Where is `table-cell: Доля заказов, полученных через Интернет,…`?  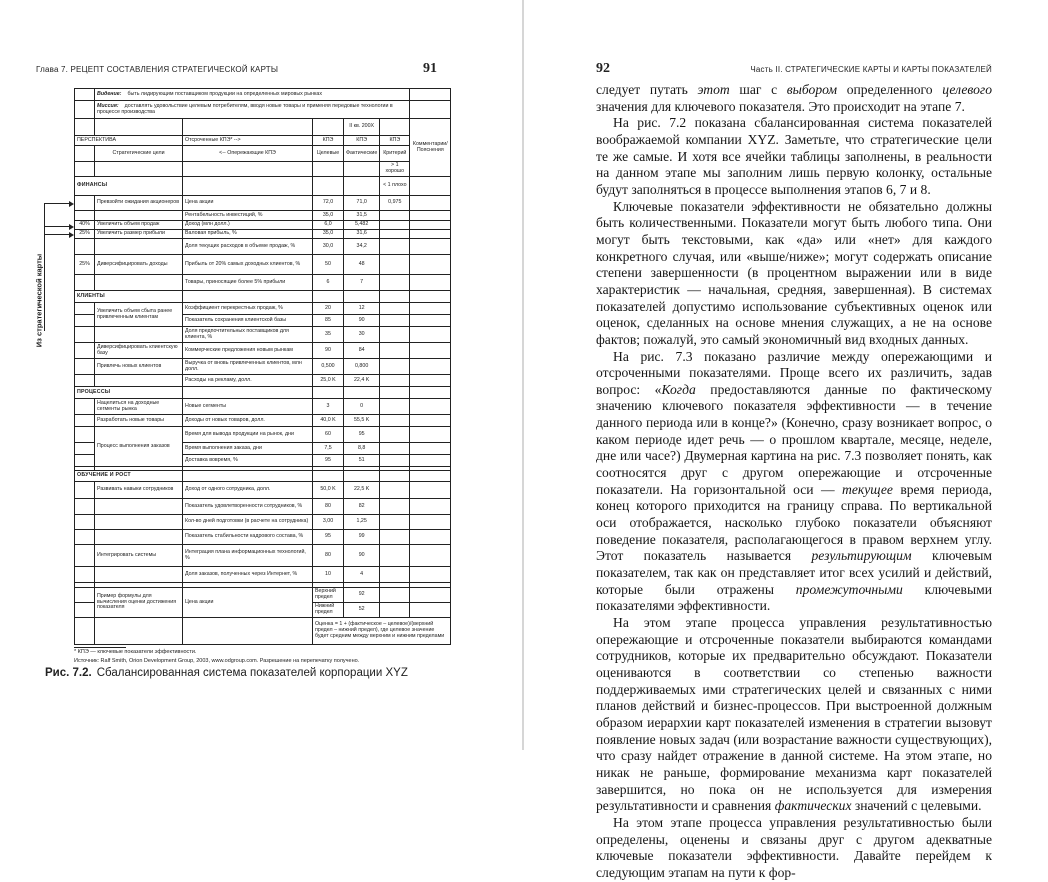 table-cell: Доля заказов, полученных через Интернет,… is located at coordinates (247, 574).